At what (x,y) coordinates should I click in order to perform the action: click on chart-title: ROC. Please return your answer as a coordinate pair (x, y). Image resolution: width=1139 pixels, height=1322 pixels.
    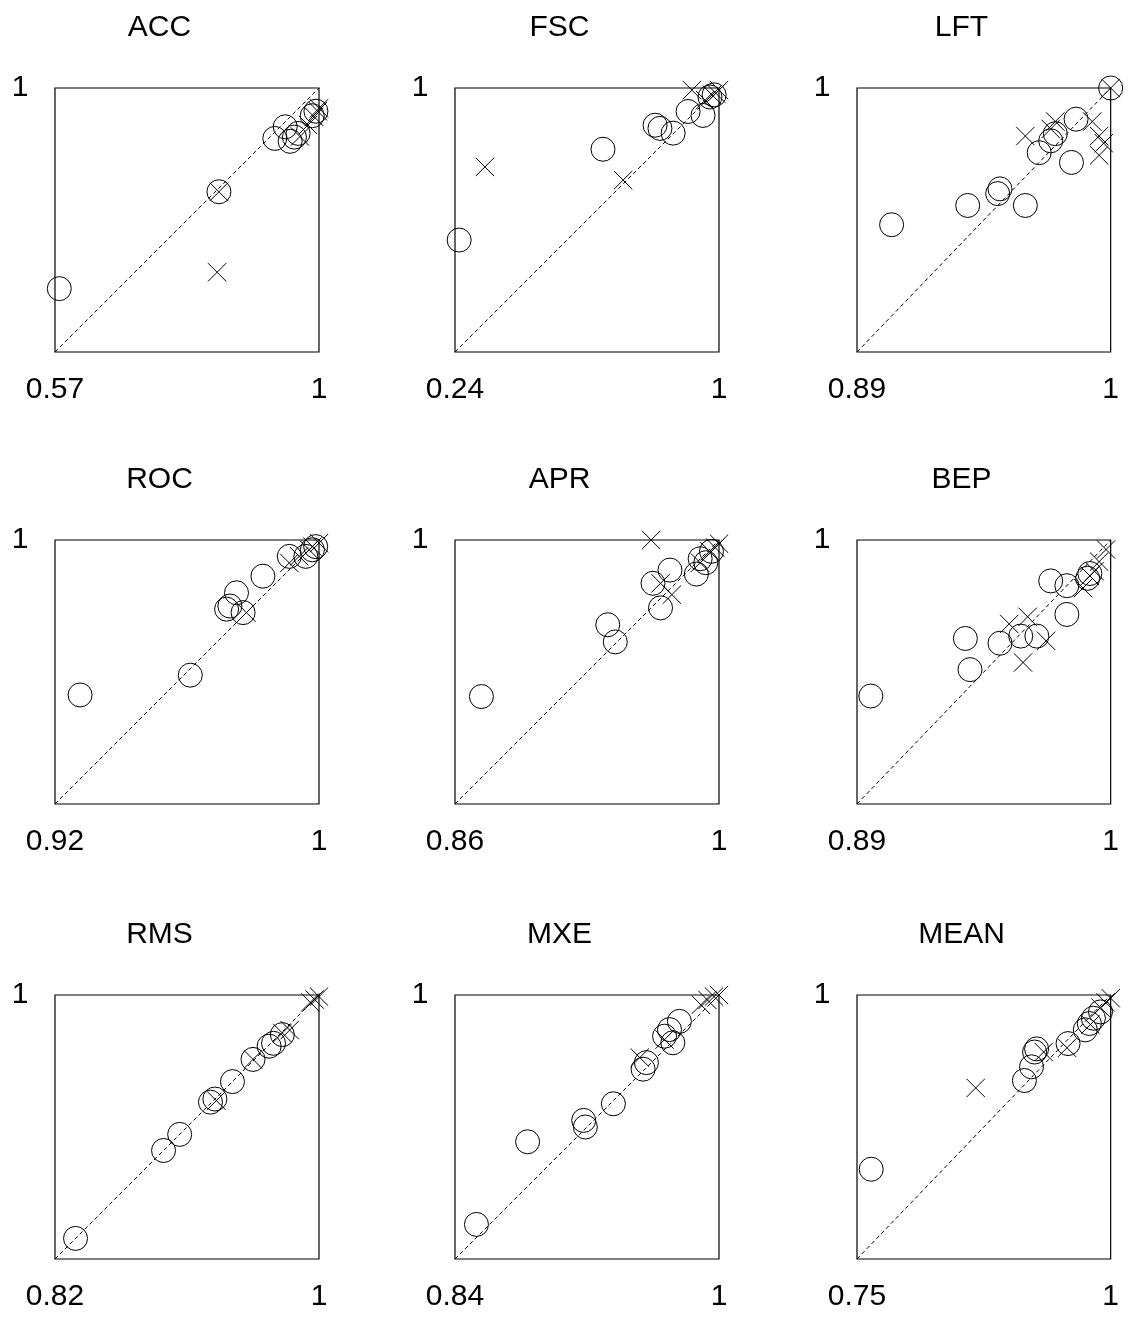
    Looking at the image, I should click on (159, 478).